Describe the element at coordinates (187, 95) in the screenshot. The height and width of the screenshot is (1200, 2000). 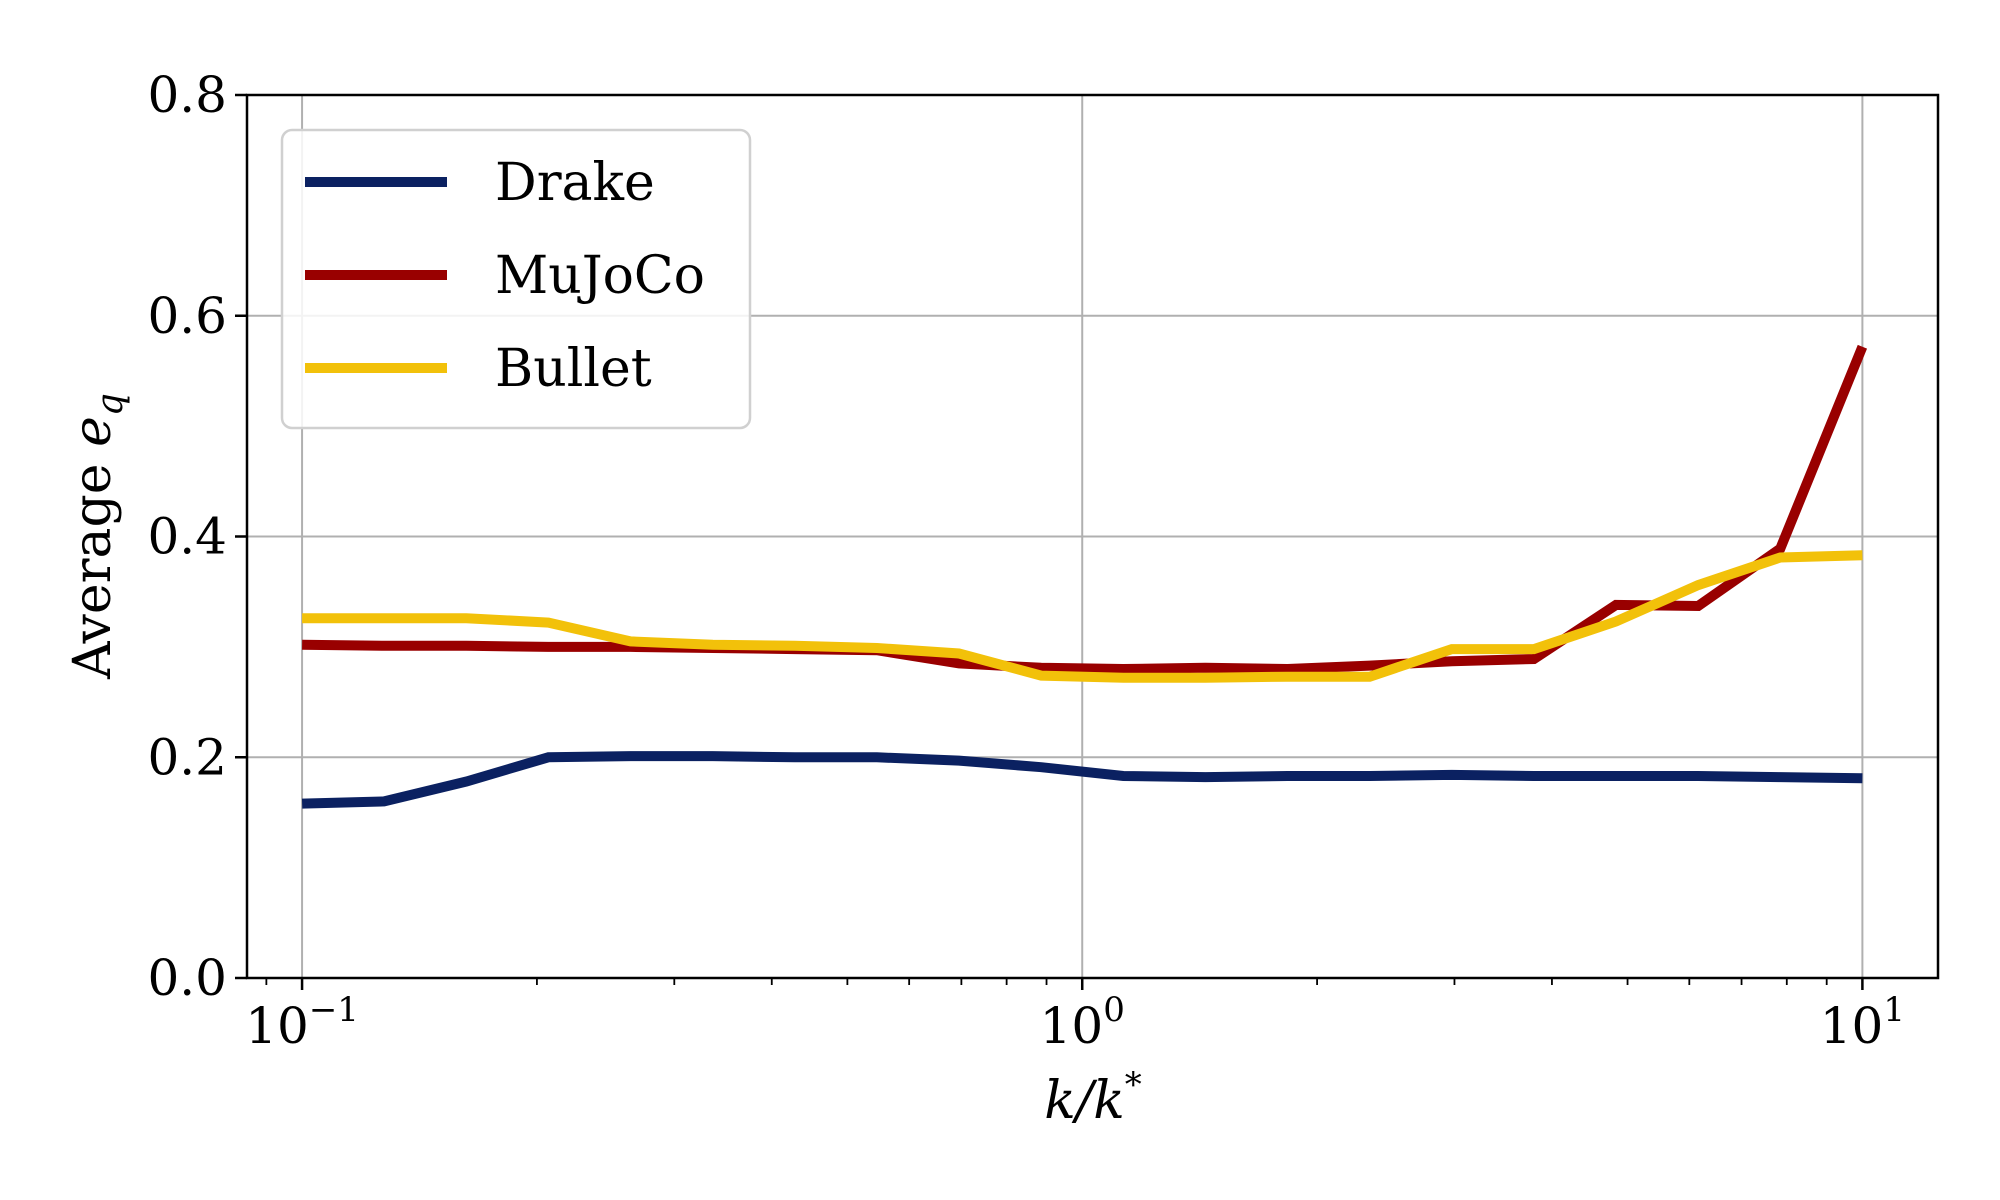
I see `y-tick-label: 0.8` at that location.